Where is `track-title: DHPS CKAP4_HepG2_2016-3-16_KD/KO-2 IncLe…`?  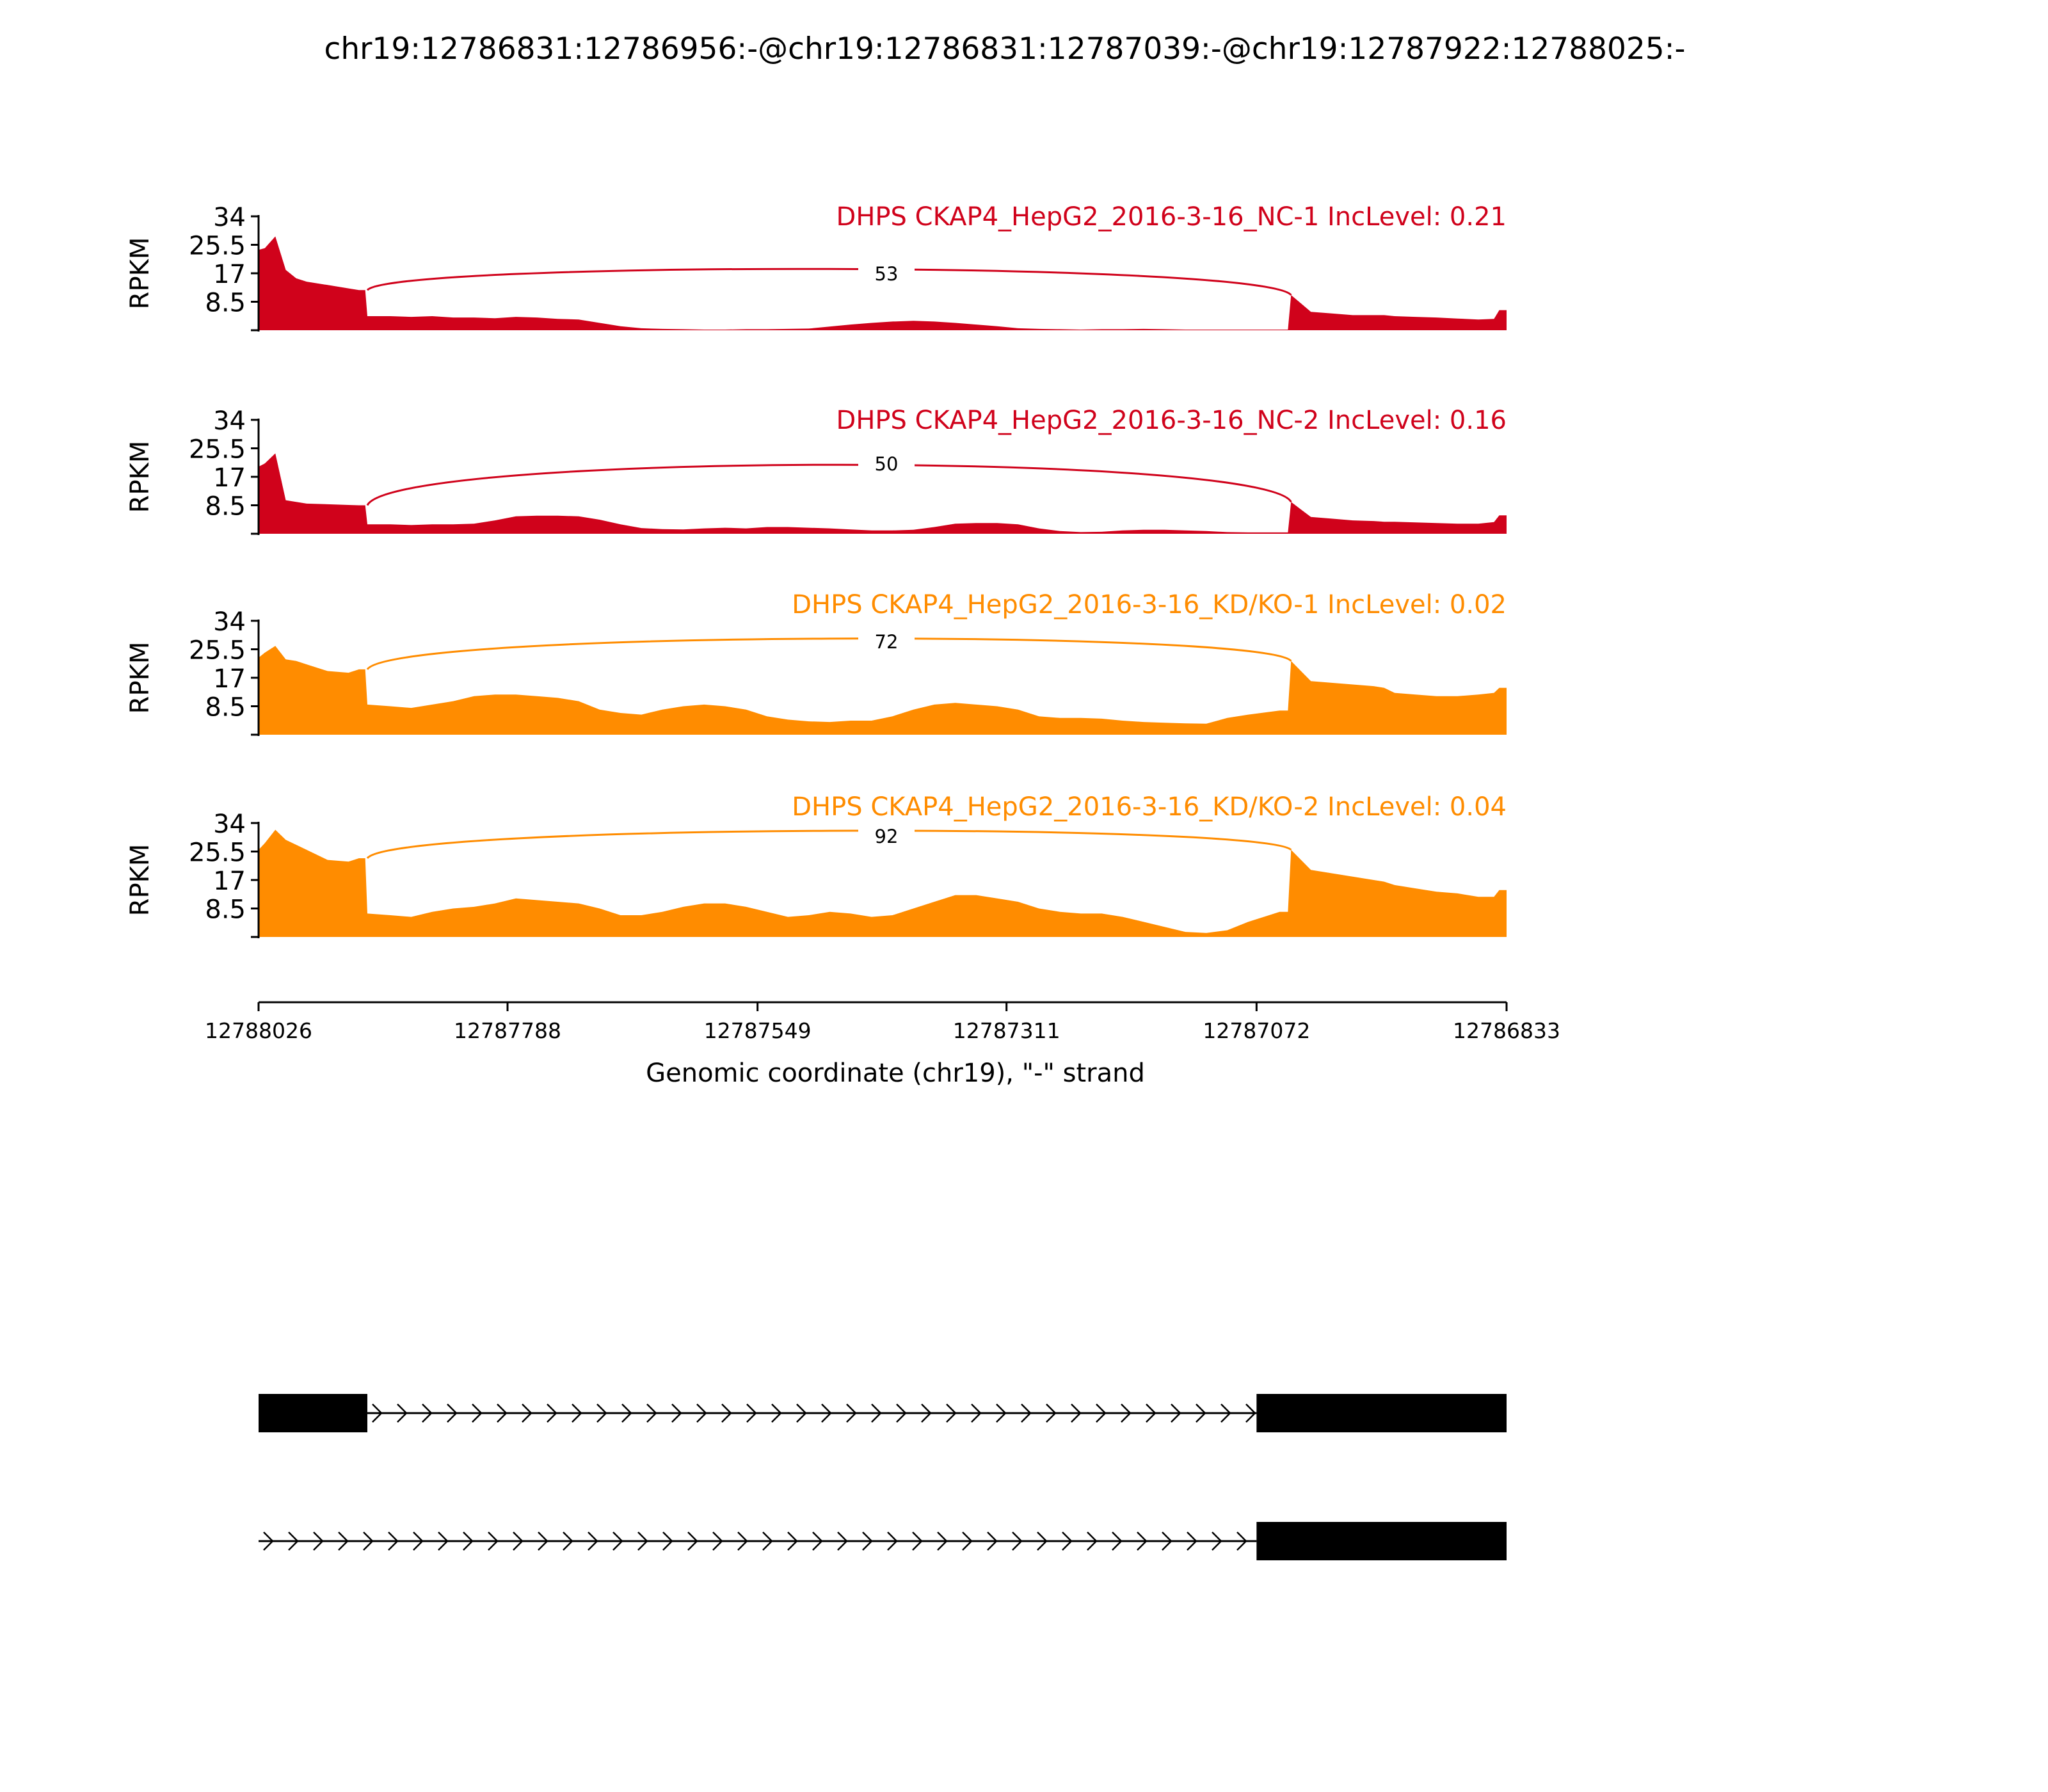 track-title: DHPS CKAP4_HepG2_2016-3-16_KD/KO-2 IncLe… is located at coordinates (1149, 807).